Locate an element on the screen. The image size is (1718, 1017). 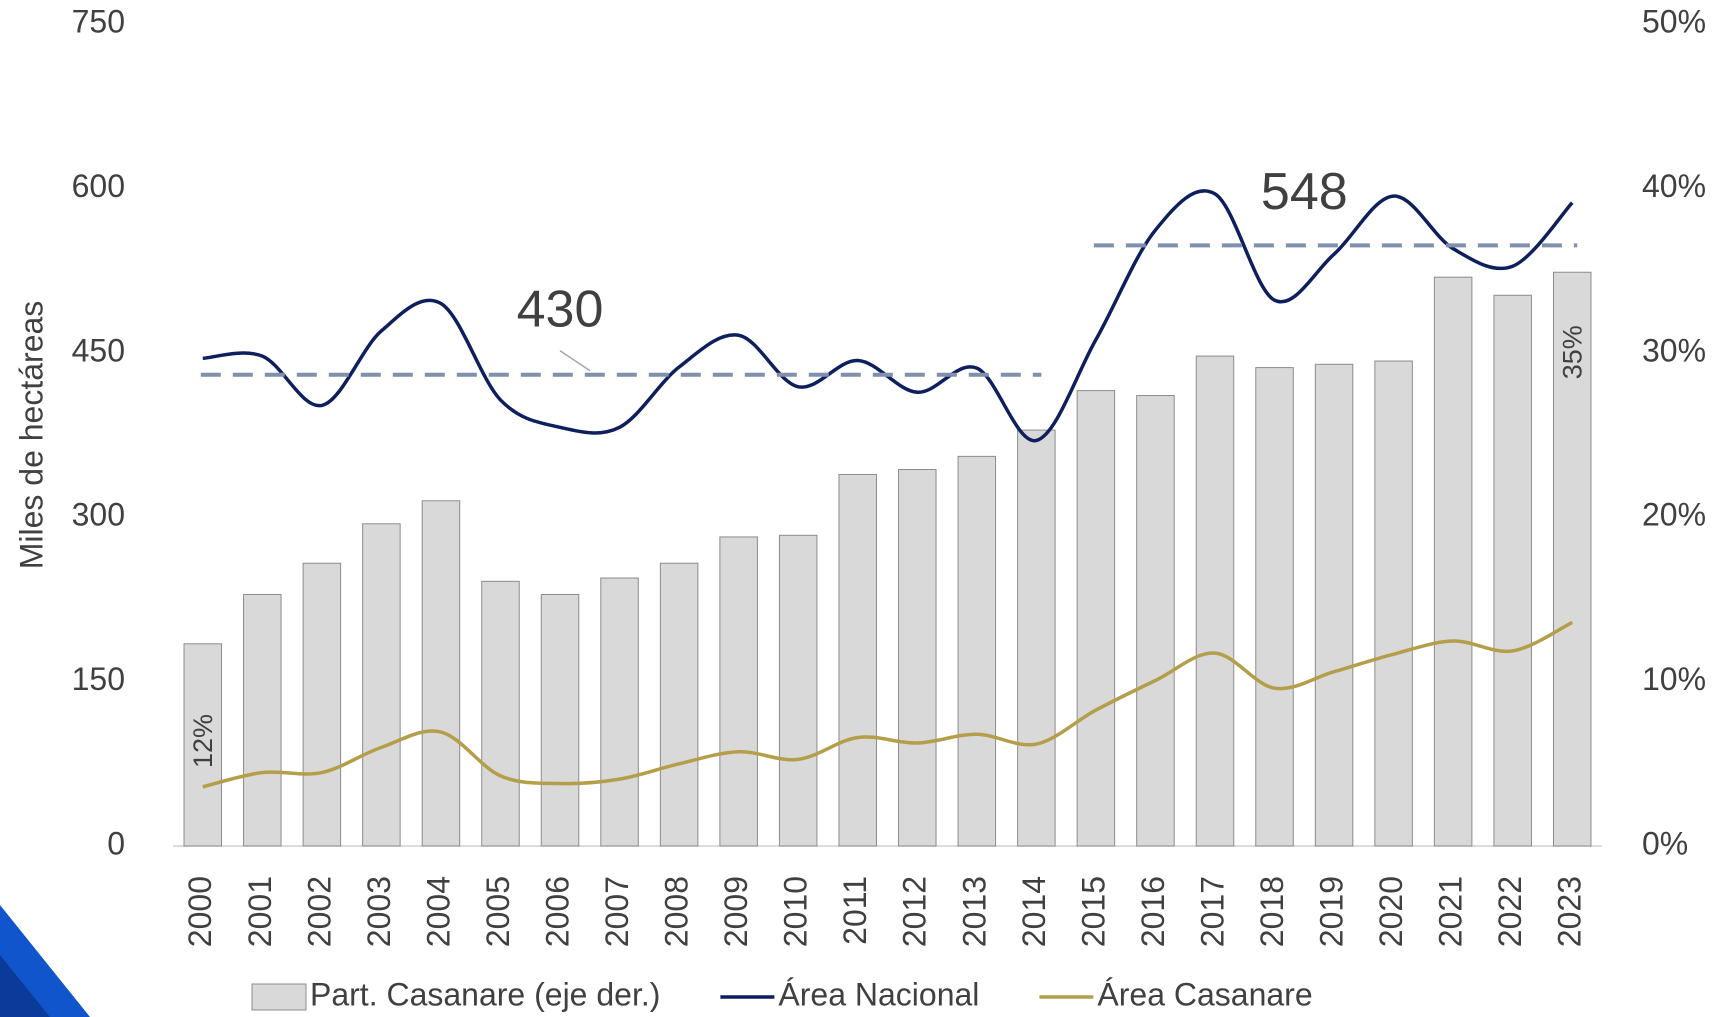
average-label: 430 is located at coordinates (560, 309).